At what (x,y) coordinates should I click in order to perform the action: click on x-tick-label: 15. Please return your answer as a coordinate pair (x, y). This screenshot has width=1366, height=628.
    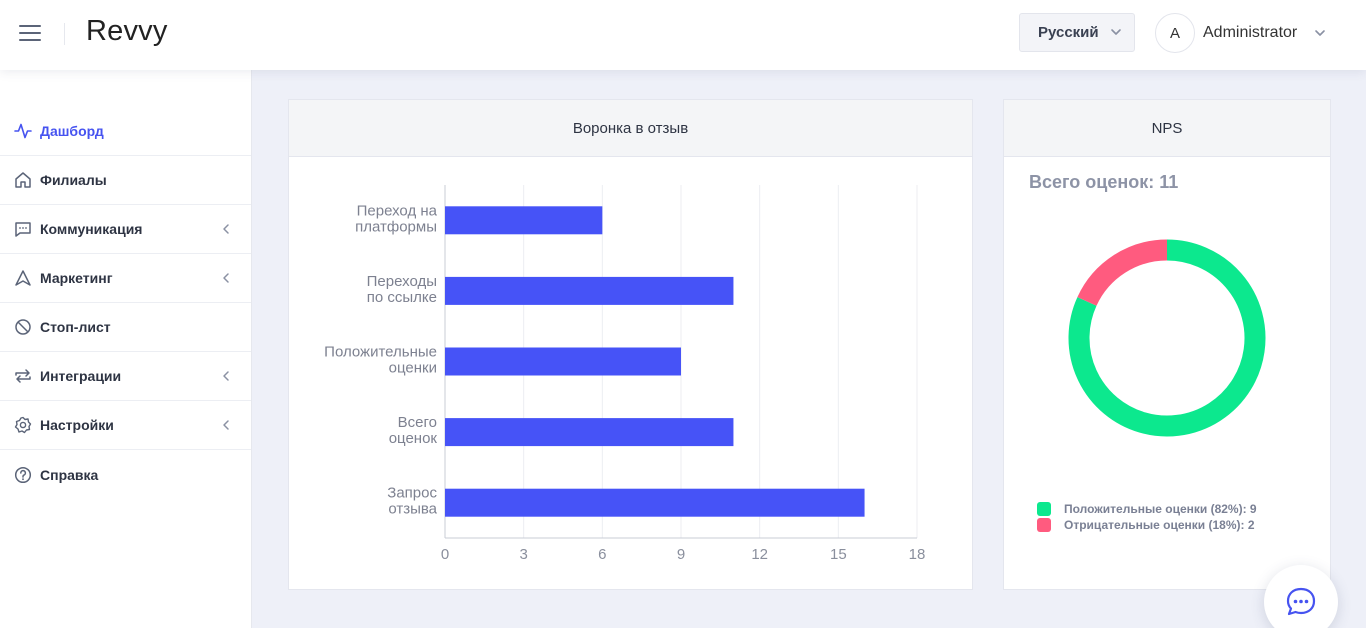
    Looking at the image, I should click on (838, 554).